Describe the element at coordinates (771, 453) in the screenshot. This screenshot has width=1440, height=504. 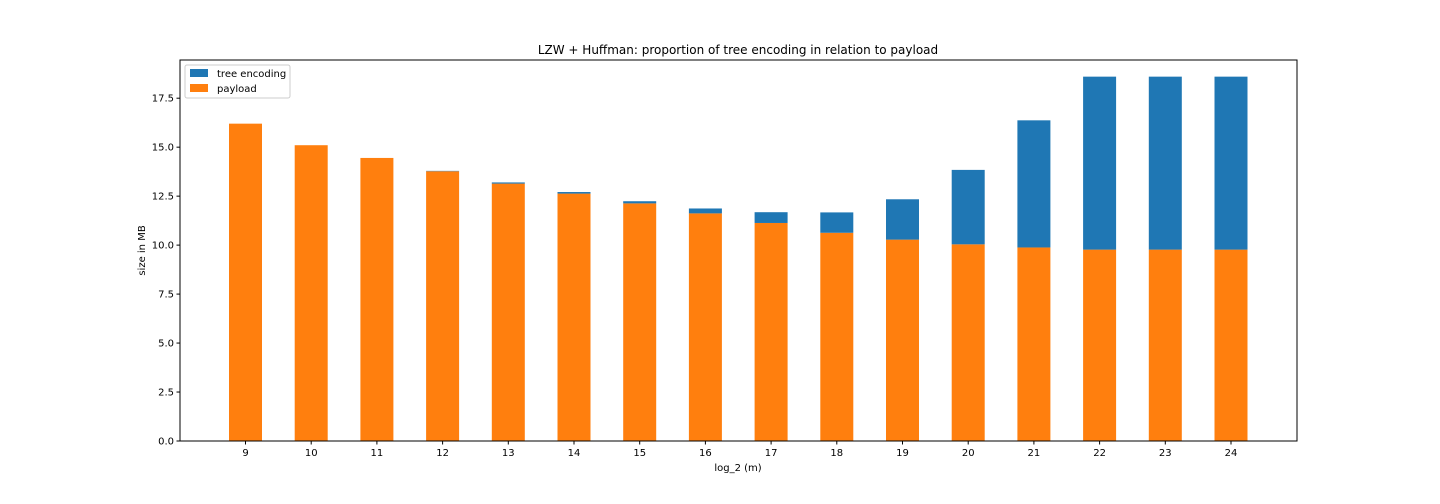
I see `x-tick-label: 17` at that location.